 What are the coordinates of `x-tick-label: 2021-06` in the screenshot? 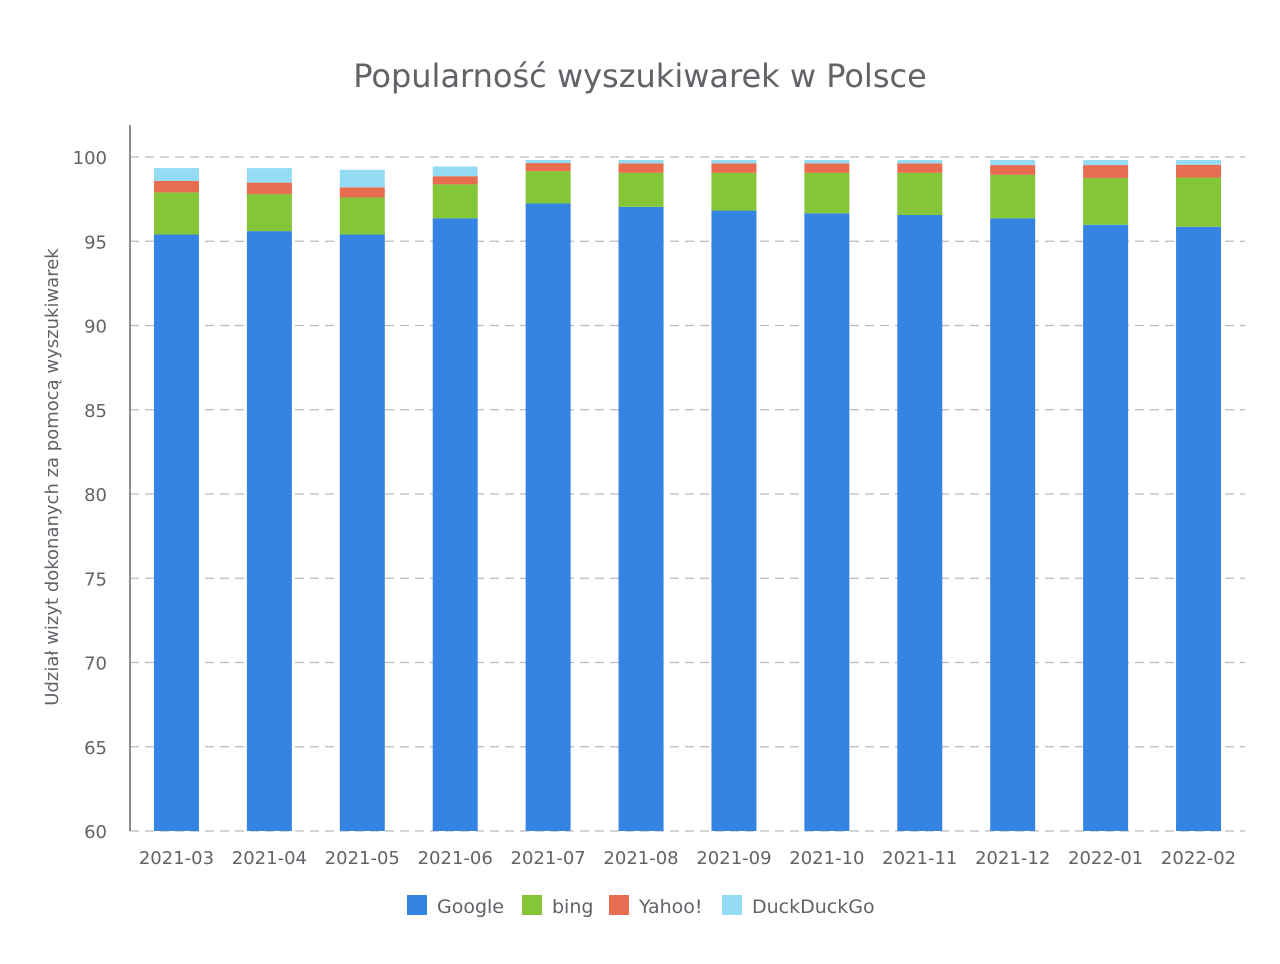 It's located at (455, 858).